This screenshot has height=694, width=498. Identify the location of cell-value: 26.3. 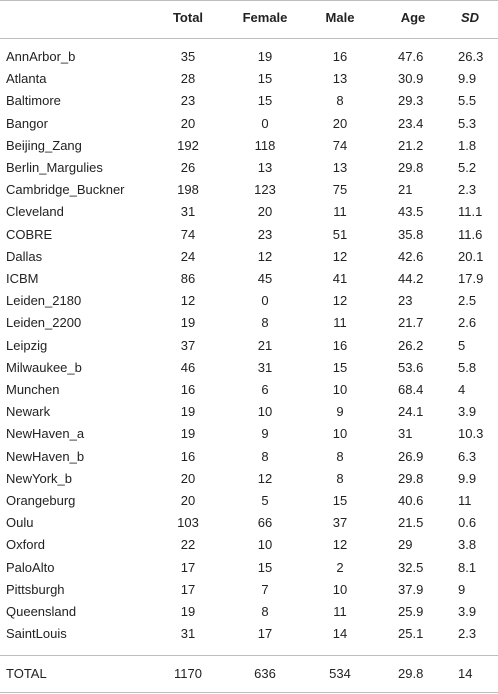
(471, 56).